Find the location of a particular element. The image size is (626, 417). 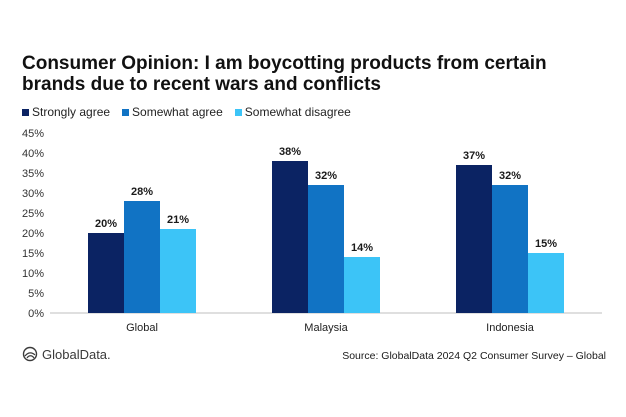

legend-swatch-somewhat-agree is located at coordinates (126, 112).